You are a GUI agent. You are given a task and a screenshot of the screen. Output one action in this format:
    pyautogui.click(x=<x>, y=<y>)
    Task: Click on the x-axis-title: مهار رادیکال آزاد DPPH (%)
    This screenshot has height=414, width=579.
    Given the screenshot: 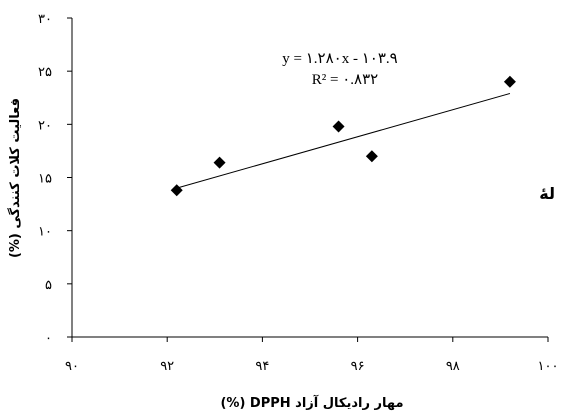 What is the action you would take?
    pyautogui.click(x=311, y=402)
    